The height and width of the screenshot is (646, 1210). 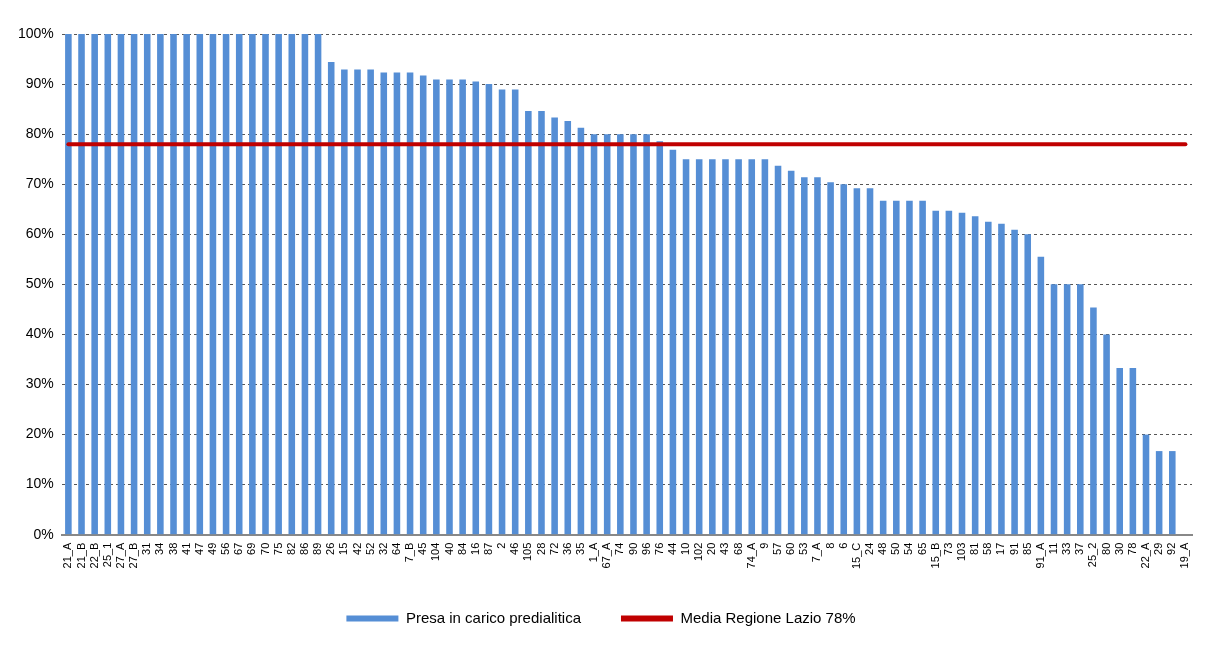 What do you see at coordinates (645, 548) in the screenshot?
I see `x-tick-label: 96` at bounding box center [645, 548].